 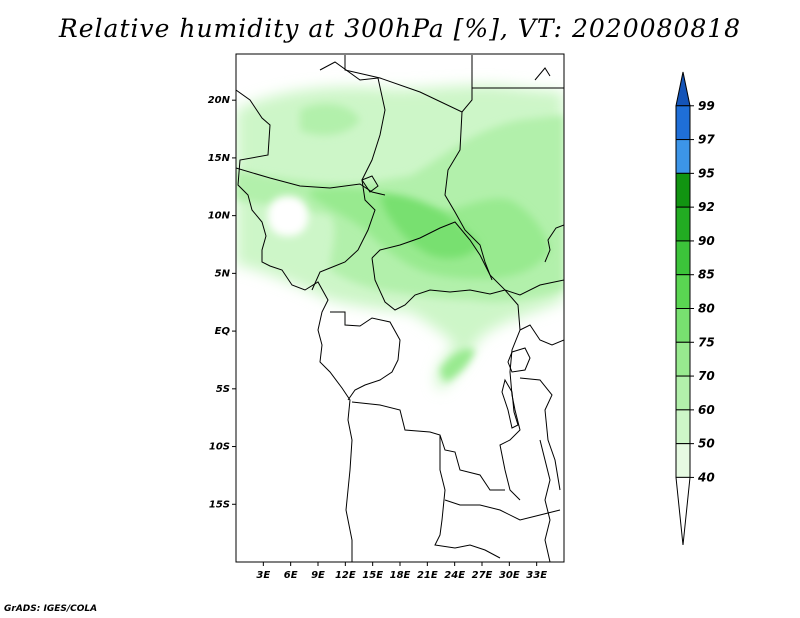 What do you see at coordinates (427, 575) in the screenshot?
I see `lon-label: 21E` at bounding box center [427, 575].